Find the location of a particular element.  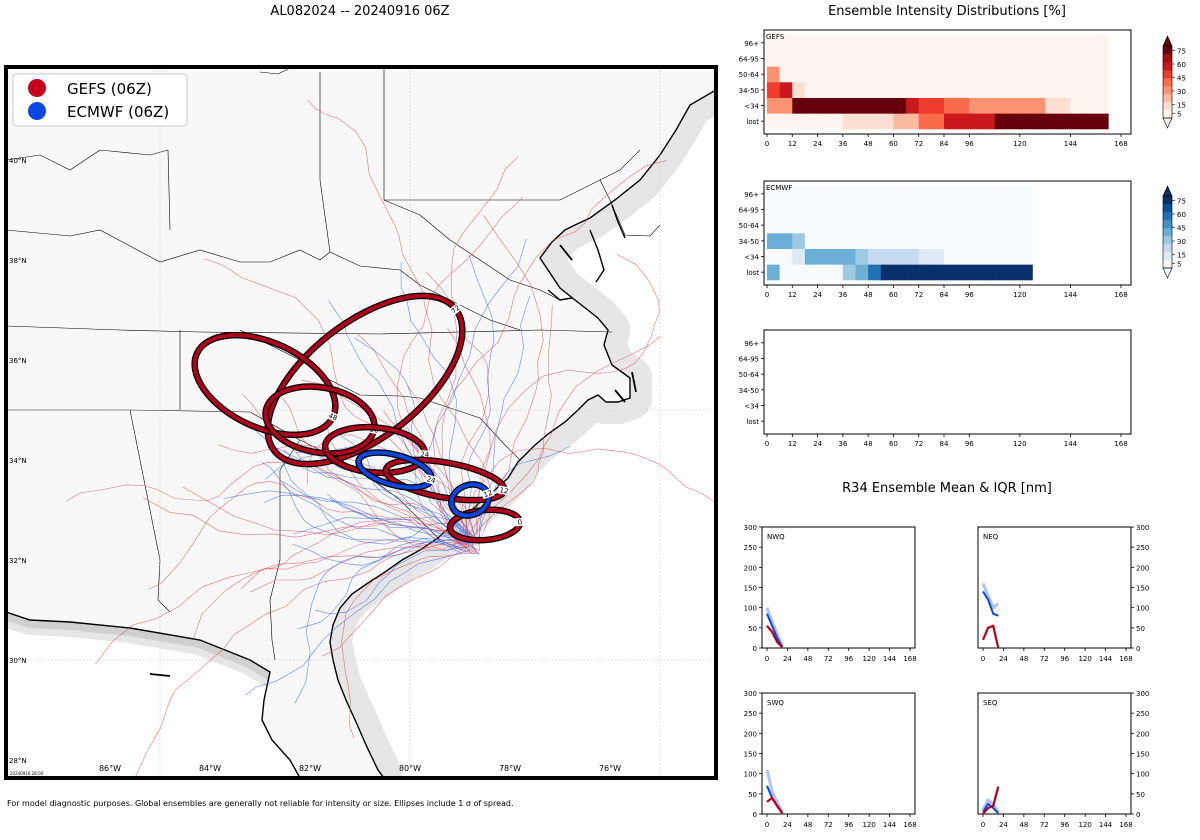

x-tick-label: 48 is located at coordinates (868, 444).